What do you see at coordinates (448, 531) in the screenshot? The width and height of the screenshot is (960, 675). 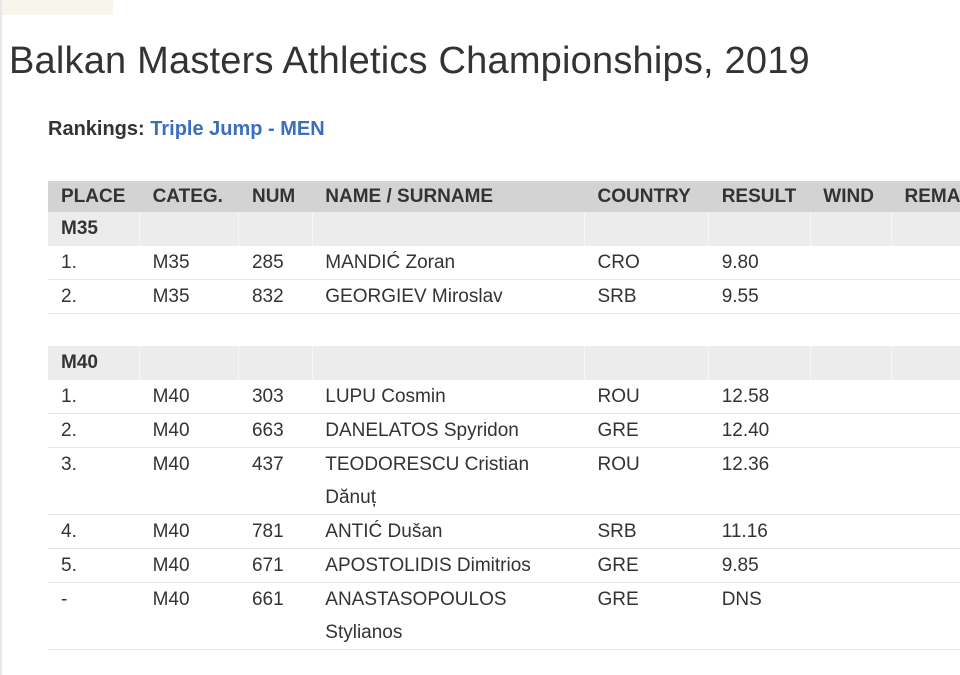 I see `cell-name: ANTIĆ Dušan` at bounding box center [448, 531].